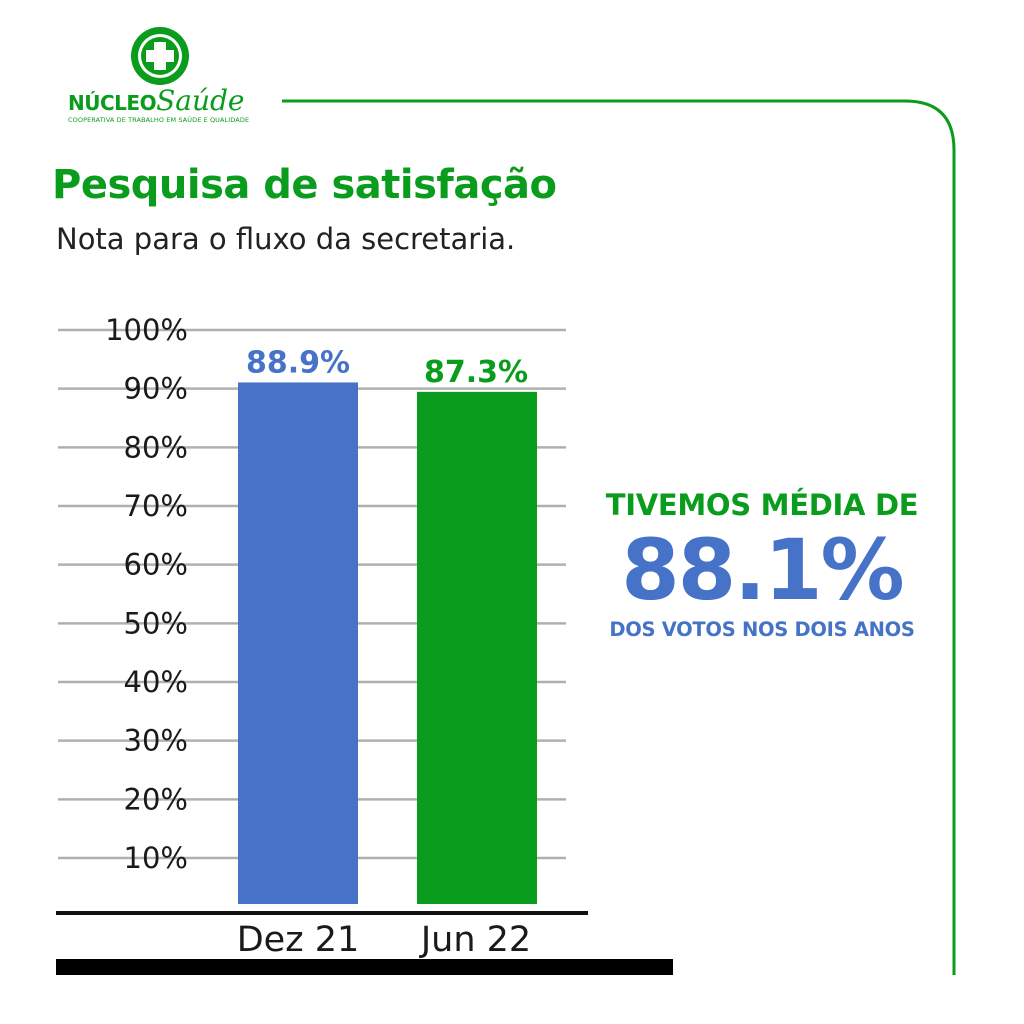 The image size is (1024, 1024). Describe the element at coordinates (200, 100) in the screenshot. I see `brand-name-part2: Saúde` at that location.